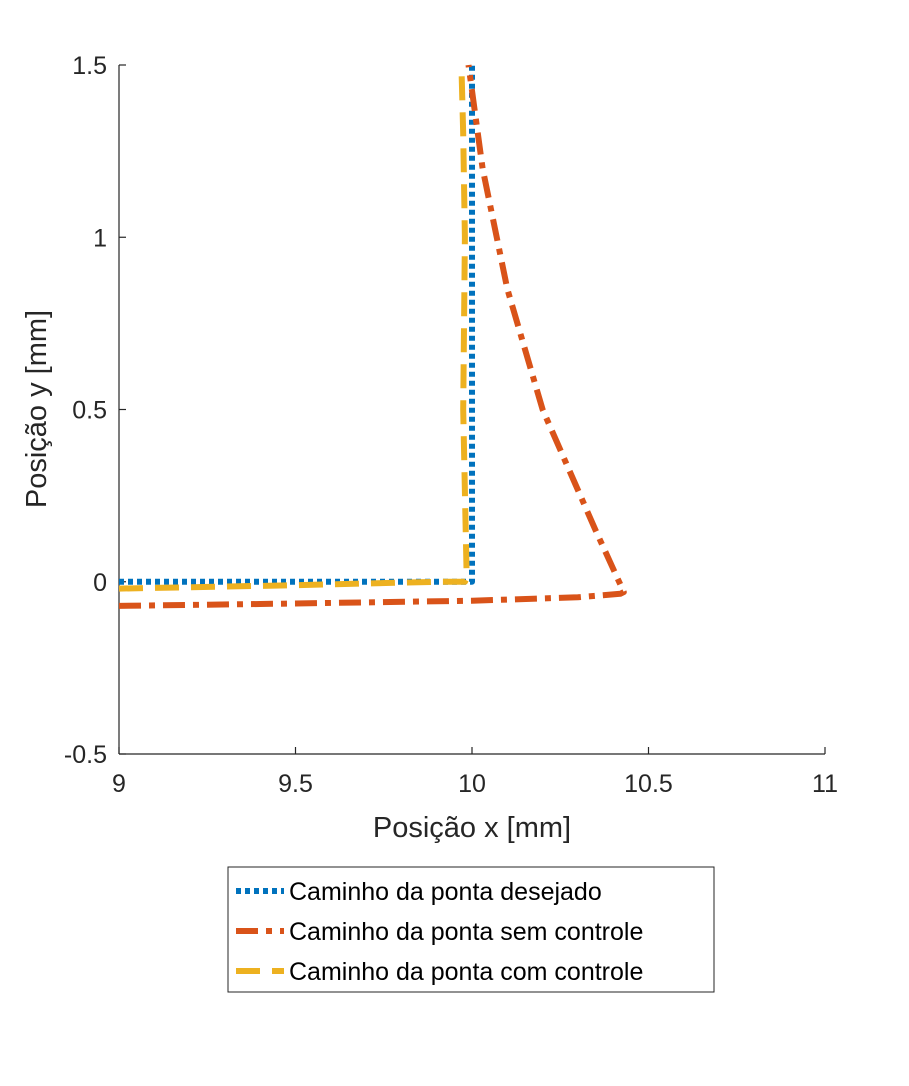 The height and width of the screenshot is (1086, 909). Describe the element at coordinates (100, 238) in the screenshot. I see `y-tick-label: 1` at that location.